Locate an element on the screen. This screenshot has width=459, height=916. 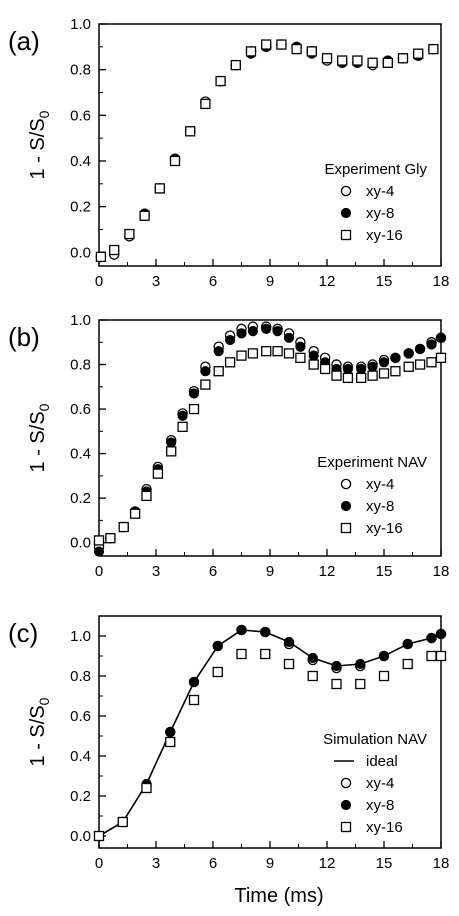
x-tick-label: 12 is located at coordinates (327, 281).